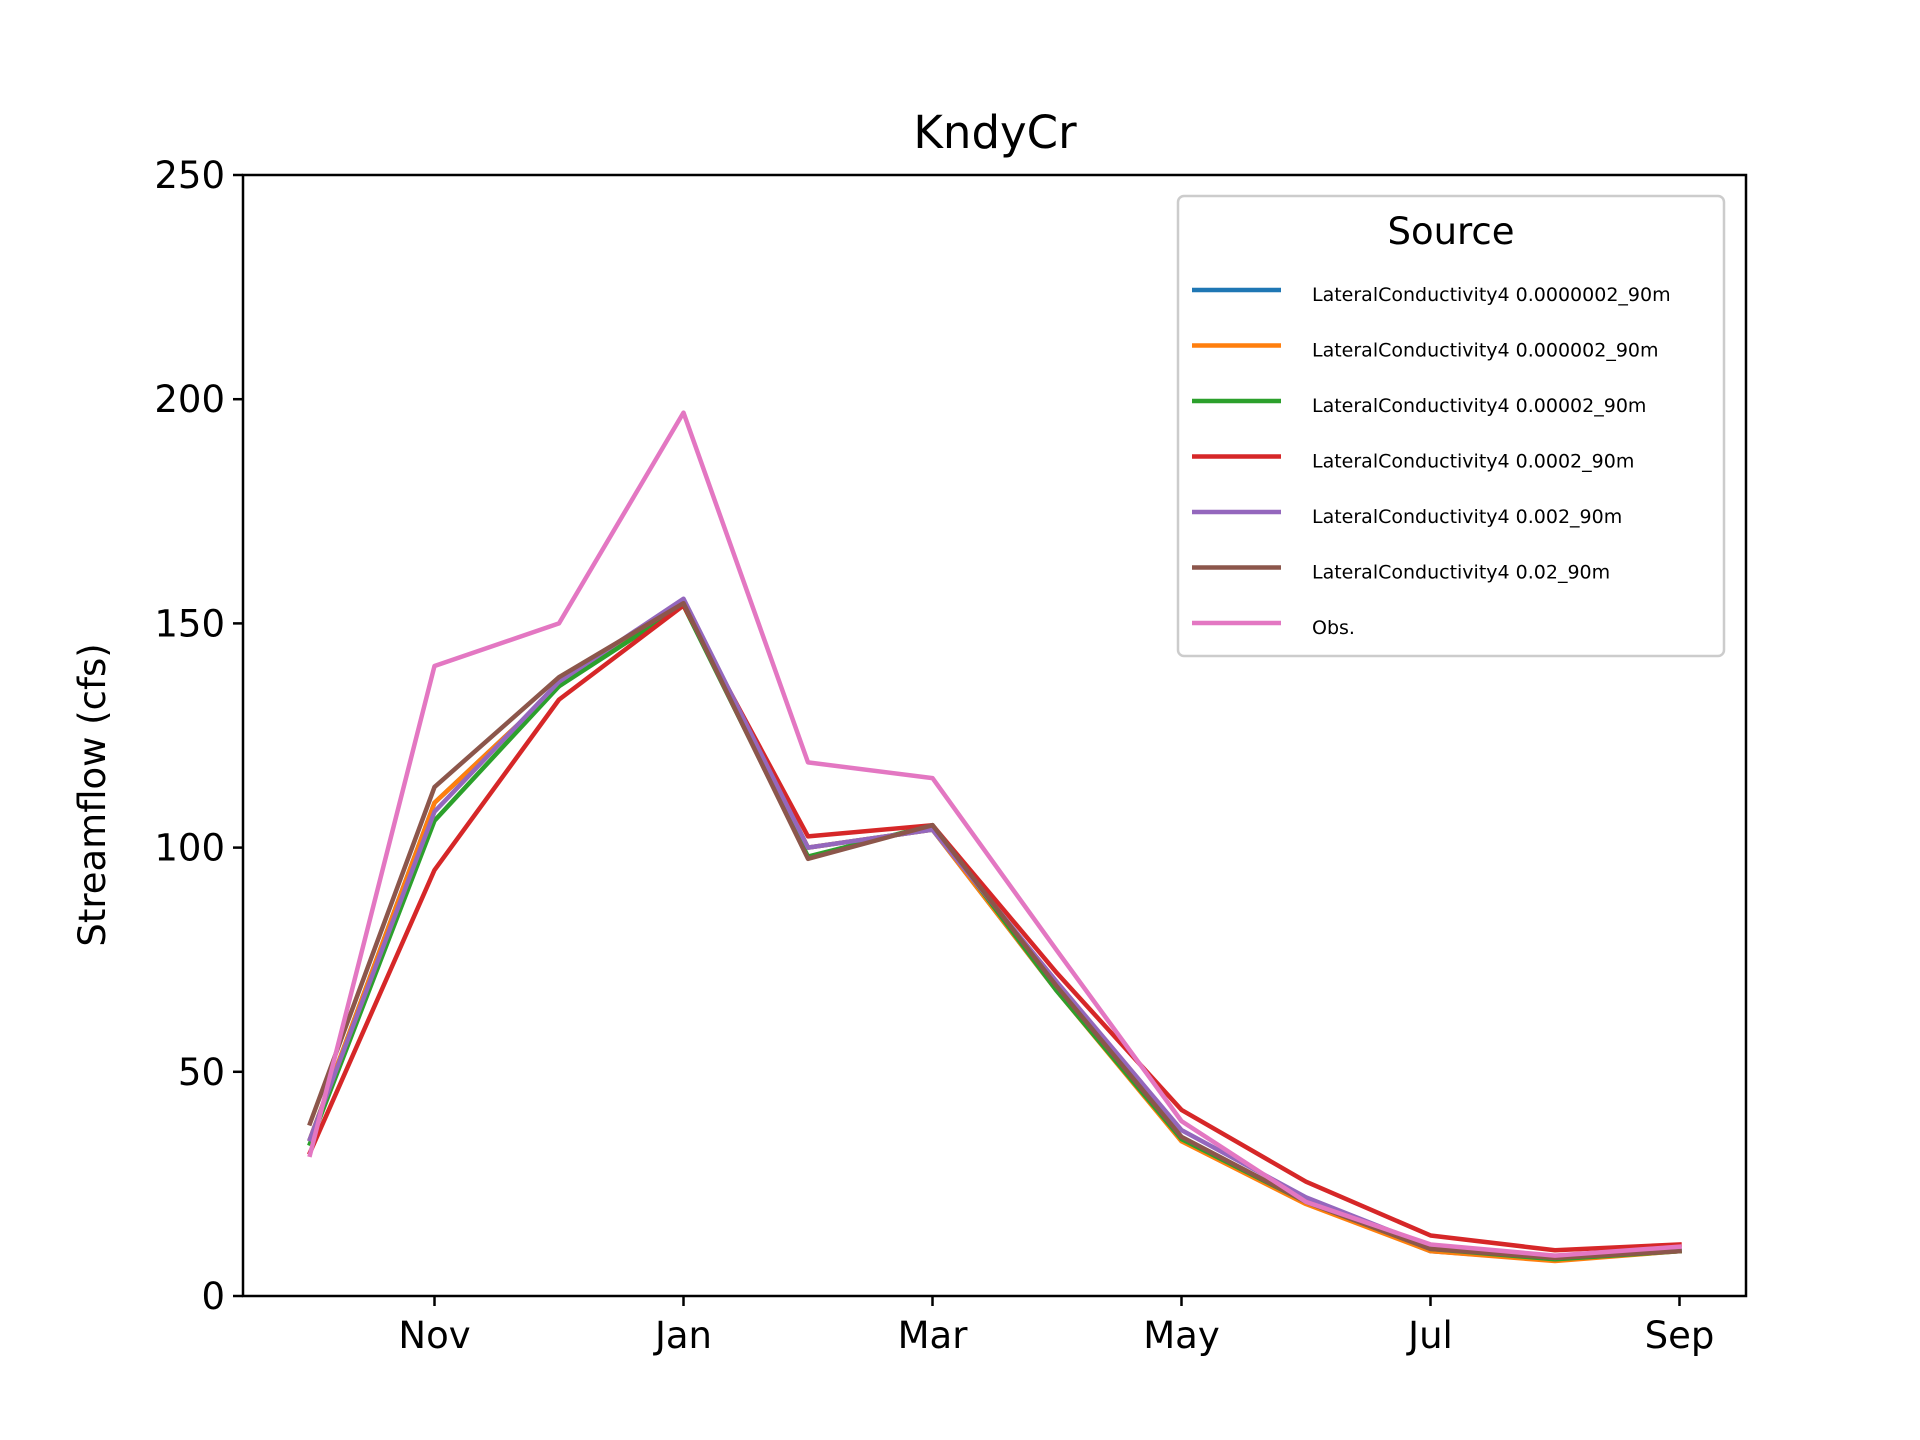 This screenshot has width=1920, height=1440. Describe the element at coordinates (1479, 406) in the screenshot. I see `legend-label: LateralConductivity4 0.00002_90m` at that location.